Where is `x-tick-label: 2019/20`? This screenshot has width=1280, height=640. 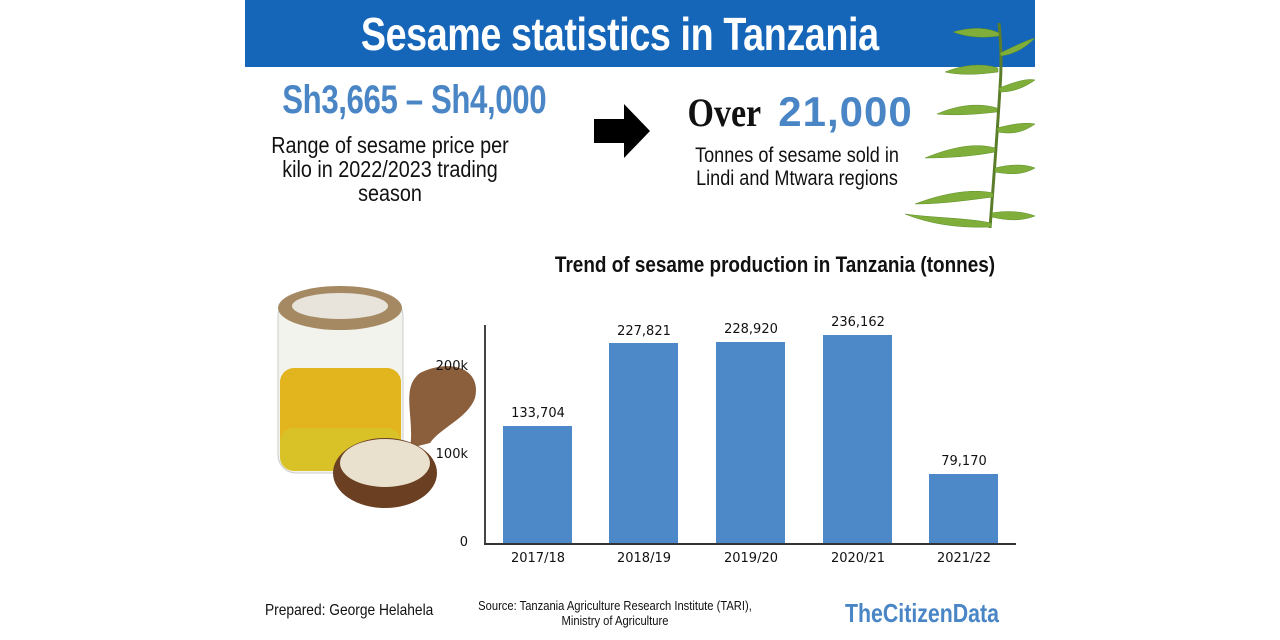 x-tick-label: 2019/20 is located at coordinates (750, 558).